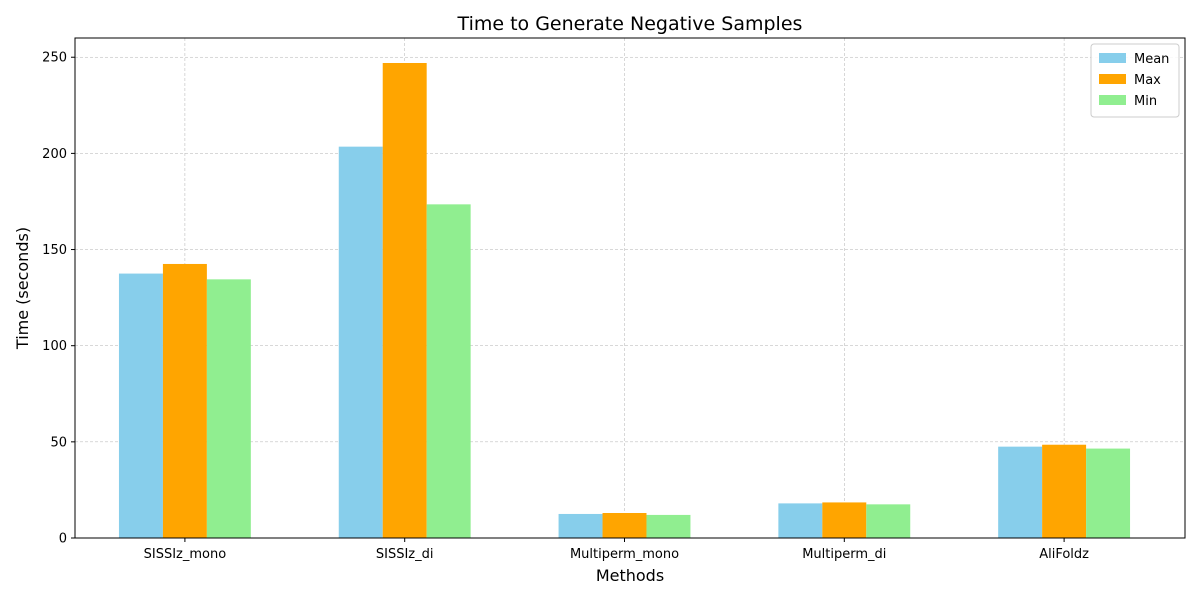  I want to click on y-tick-label: 50, so click(58, 442).